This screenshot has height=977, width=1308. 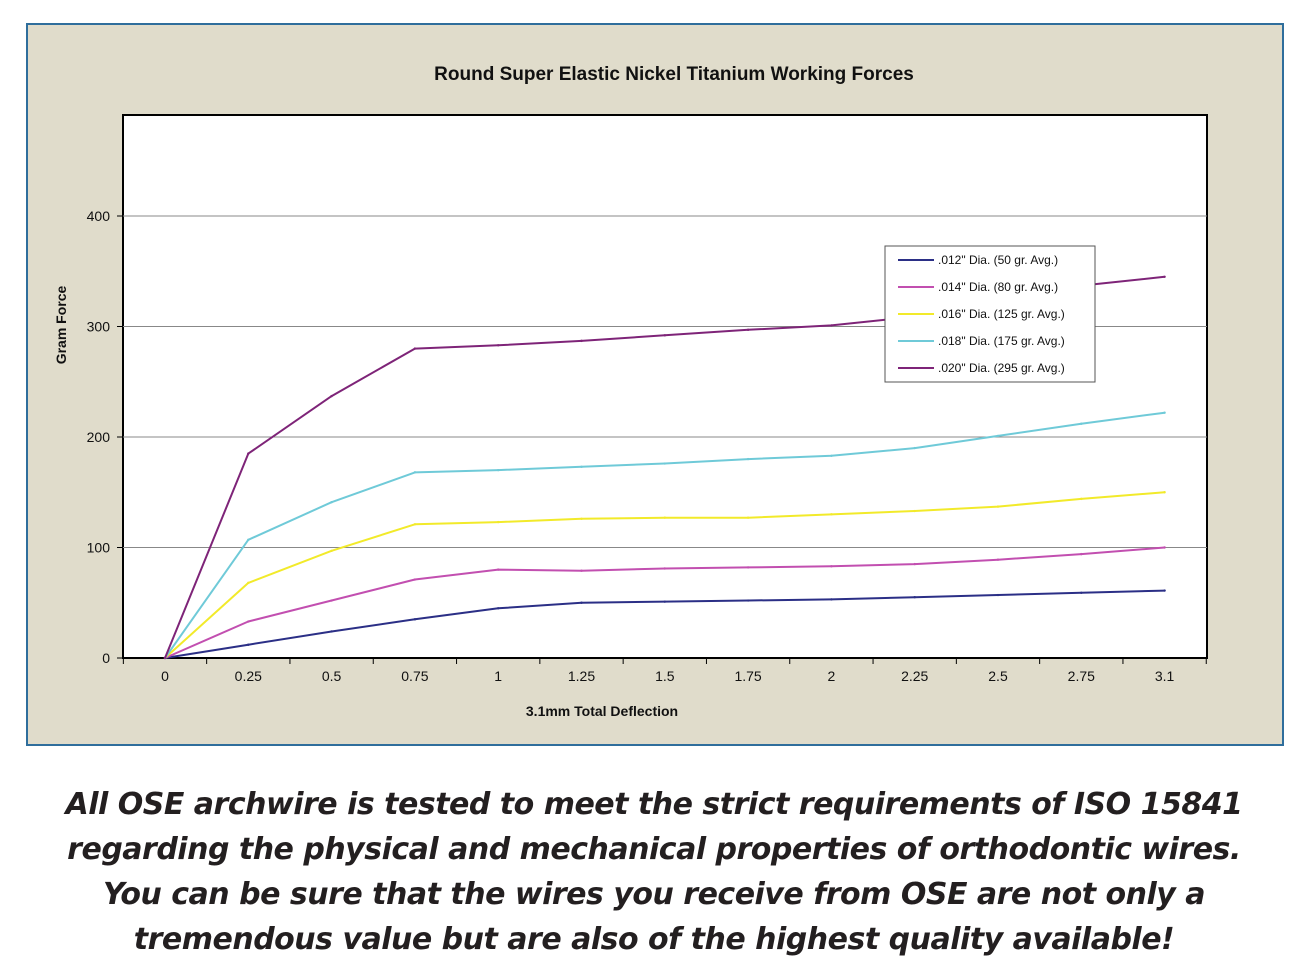 I want to click on x-tick-label: 0, so click(x=165, y=676).